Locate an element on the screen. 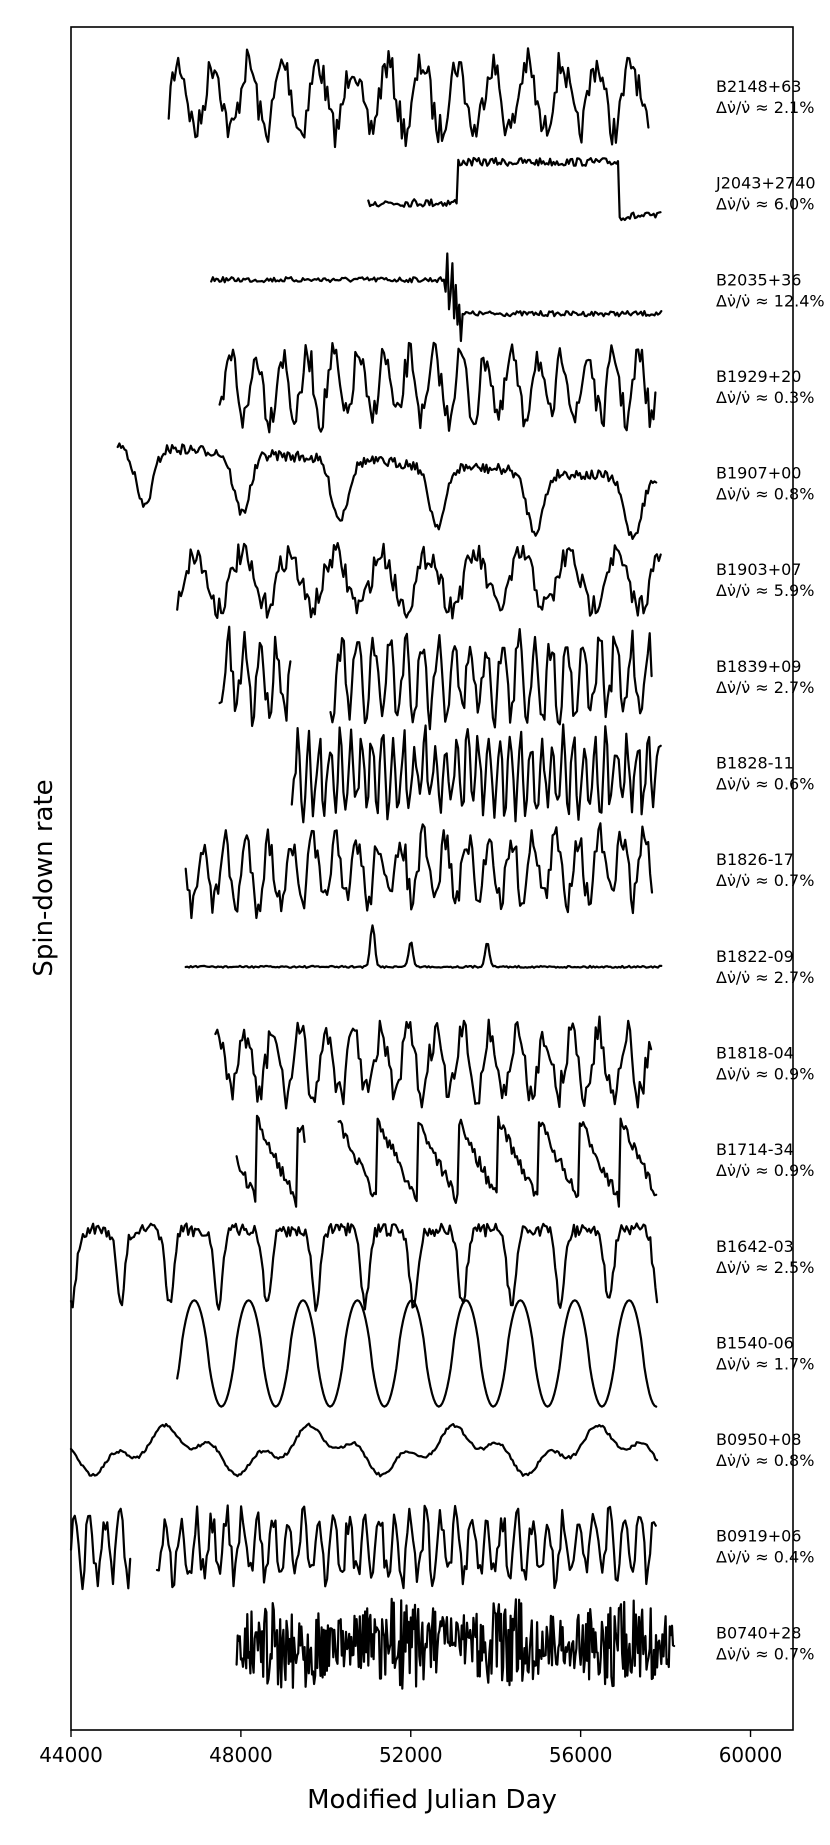 This screenshot has width=830, height=1845. series-fraction-label: Δν̇/ν̇ ≈ 1.7% is located at coordinates (765, 1363).